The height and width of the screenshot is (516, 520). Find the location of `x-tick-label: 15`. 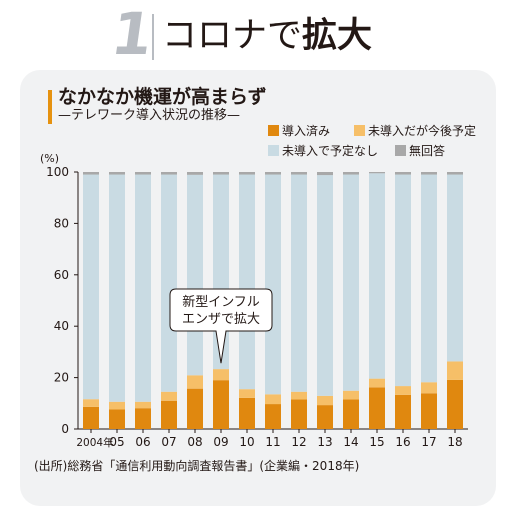

x-tick-label: 15 is located at coordinates (376, 442).